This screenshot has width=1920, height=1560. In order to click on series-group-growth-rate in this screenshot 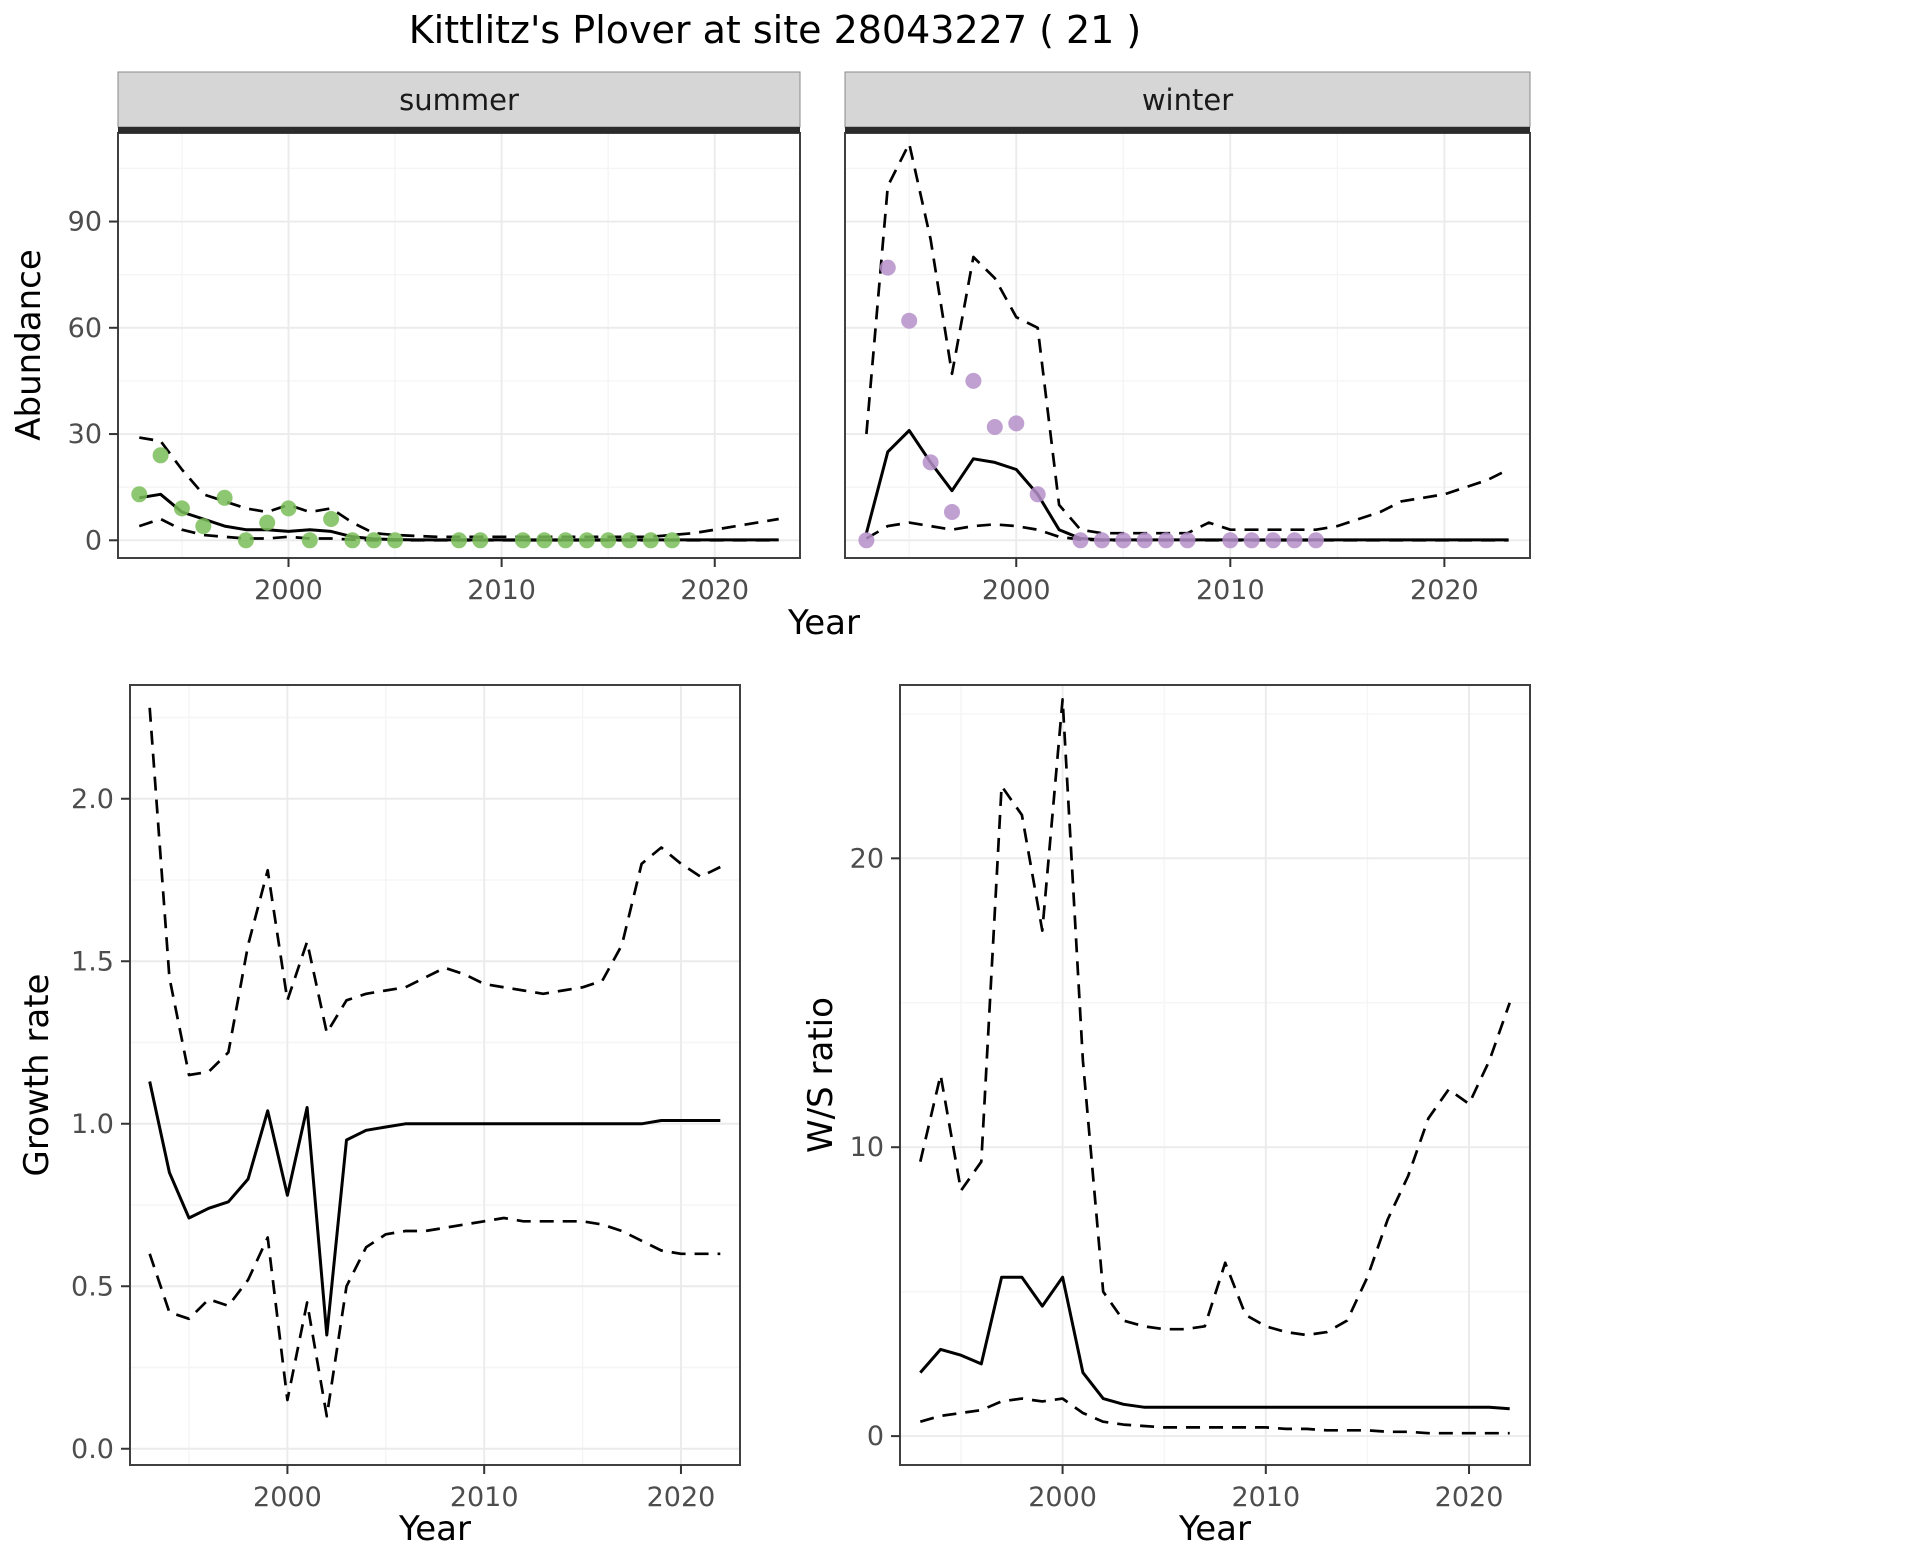, I will do `click(434, 1062)`.